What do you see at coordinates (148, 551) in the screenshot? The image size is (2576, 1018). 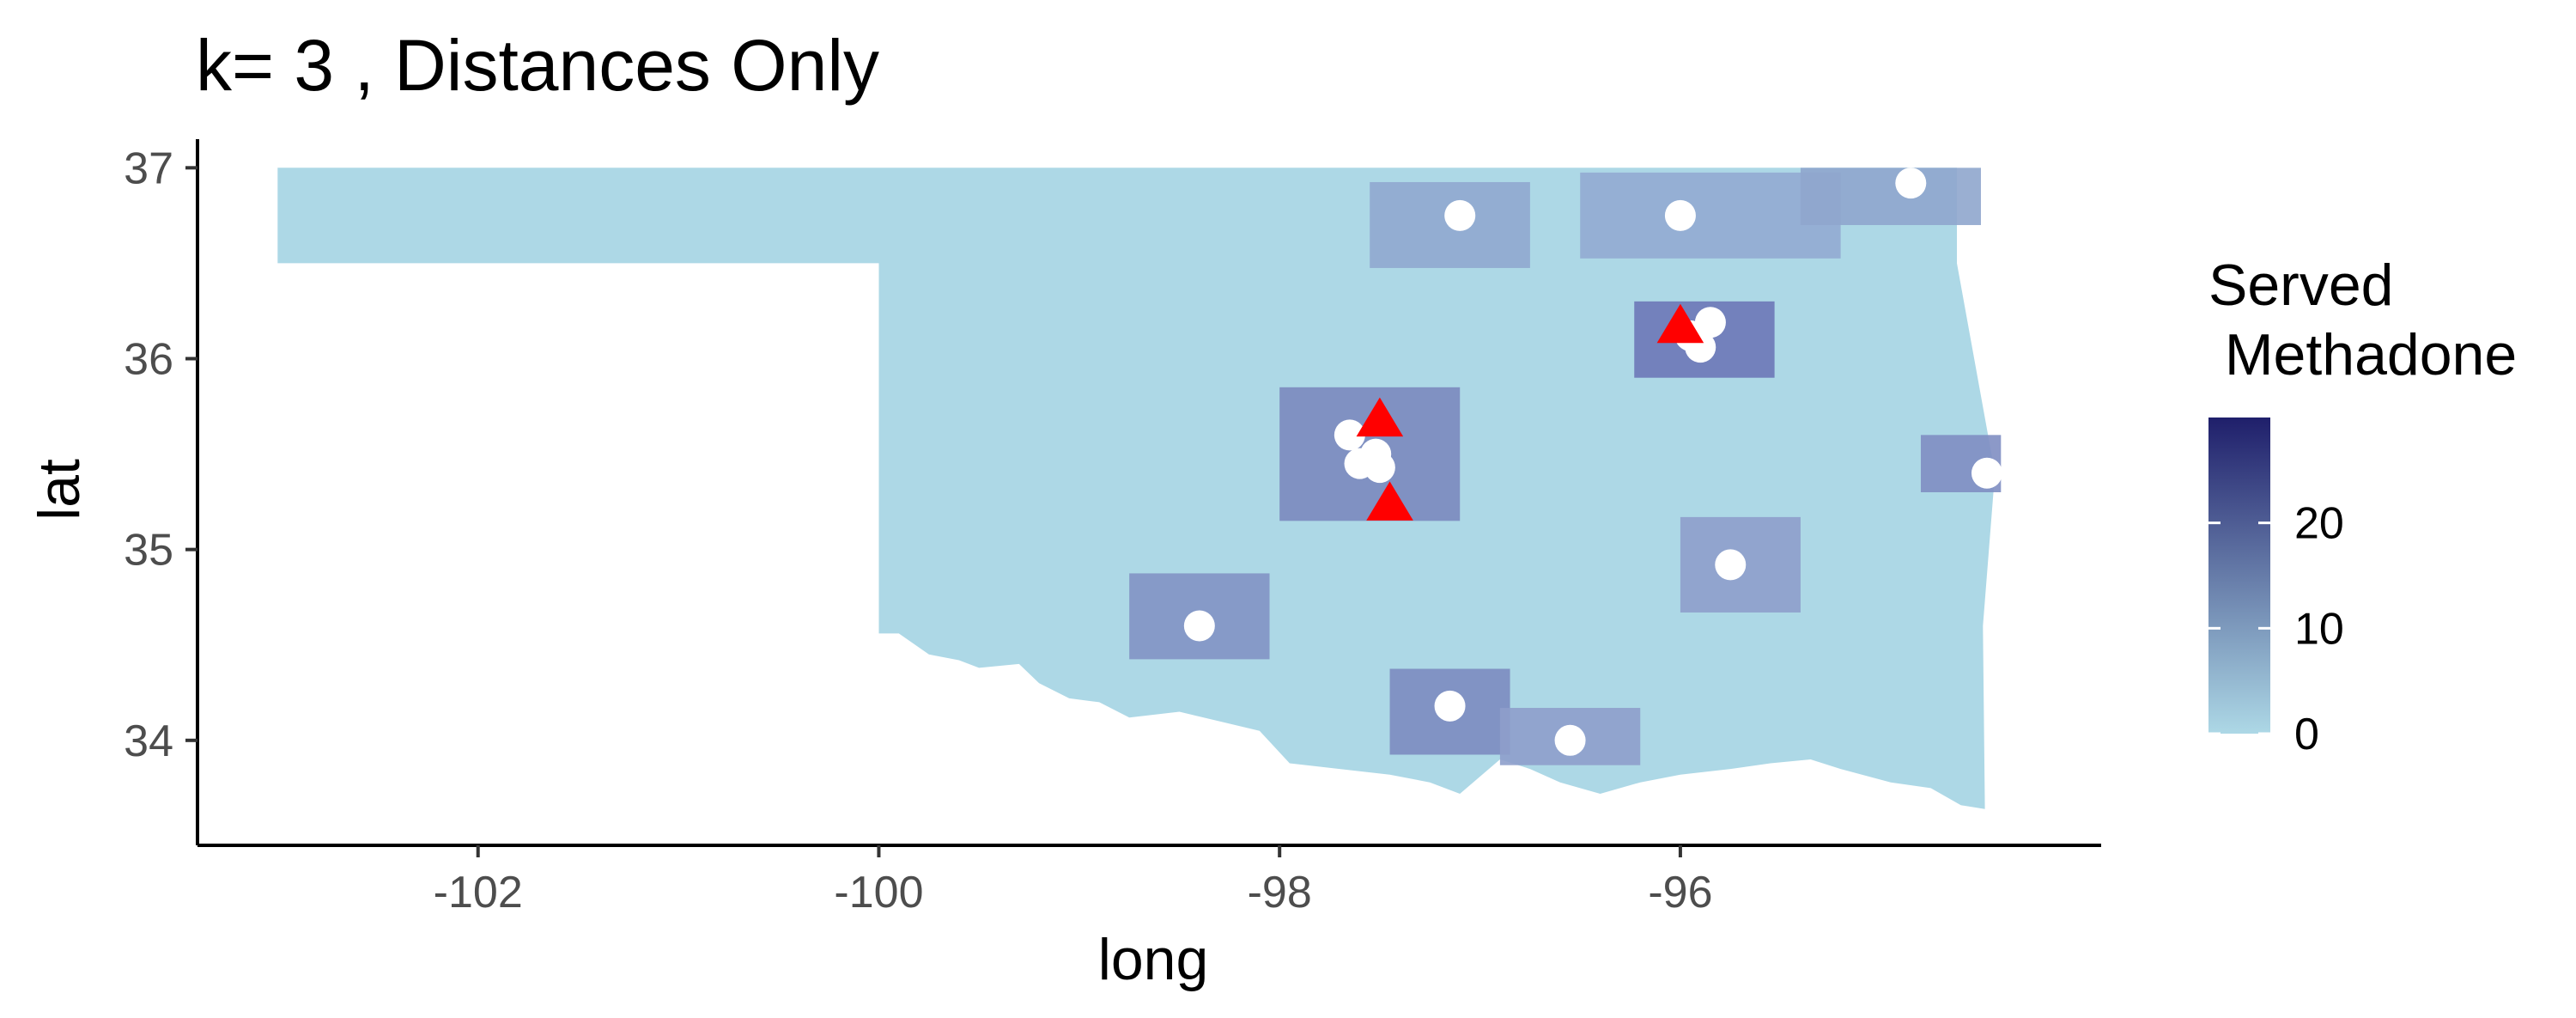 I see `y-tick-label-2: 35` at bounding box center [148, 551].